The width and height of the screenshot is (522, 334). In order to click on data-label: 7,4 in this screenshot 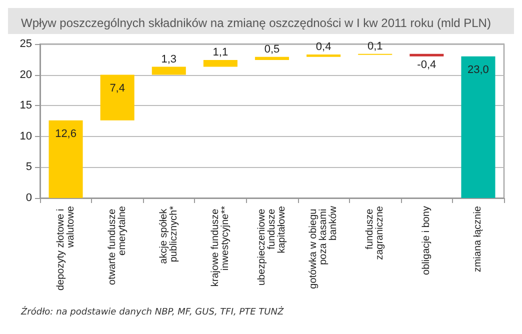, I will do `click(117, 88)`.